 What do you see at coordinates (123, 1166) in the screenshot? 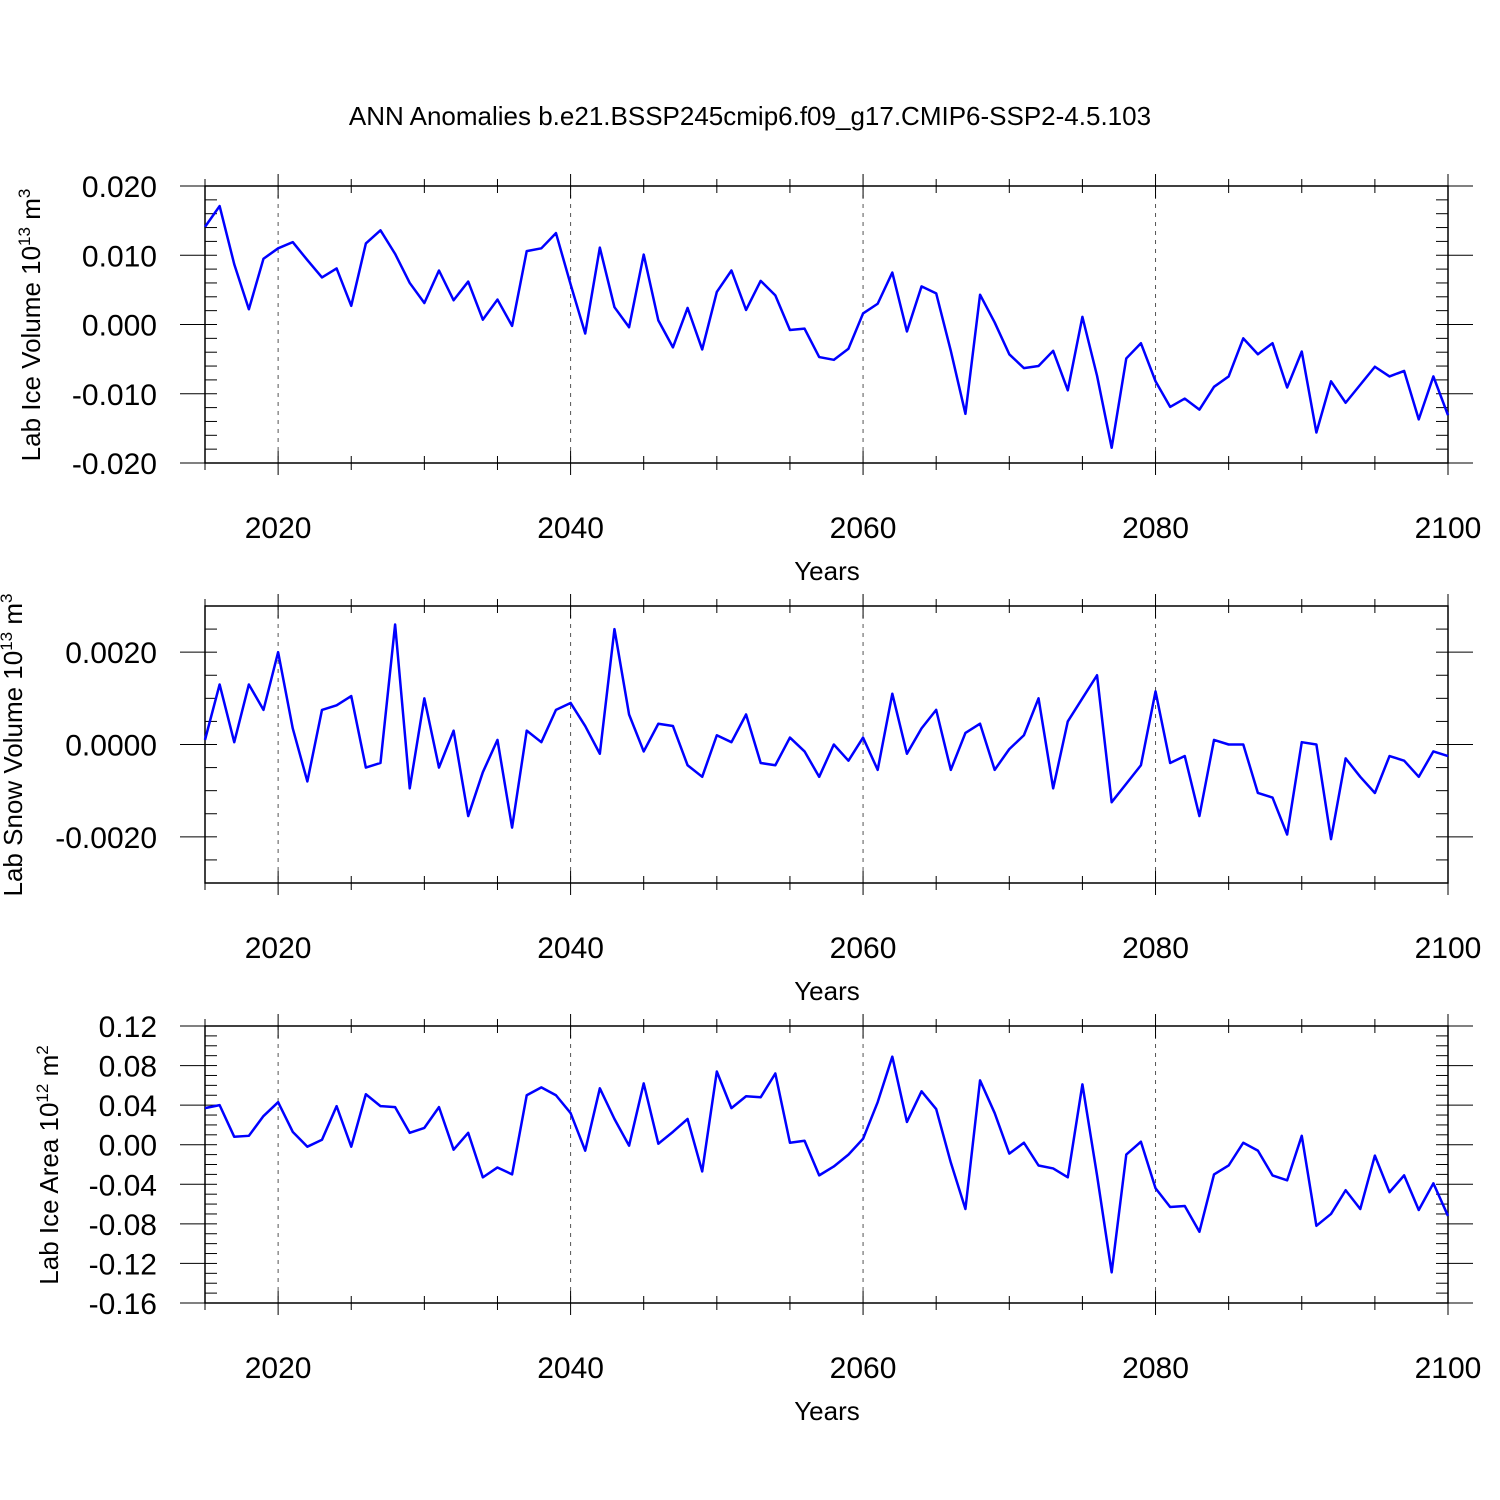
I see `y-tick-labels: -0.16 -0.12 -0.08 -0.04 0.00 0.04 0.08 0.12` at bounding box center [123, 1166].